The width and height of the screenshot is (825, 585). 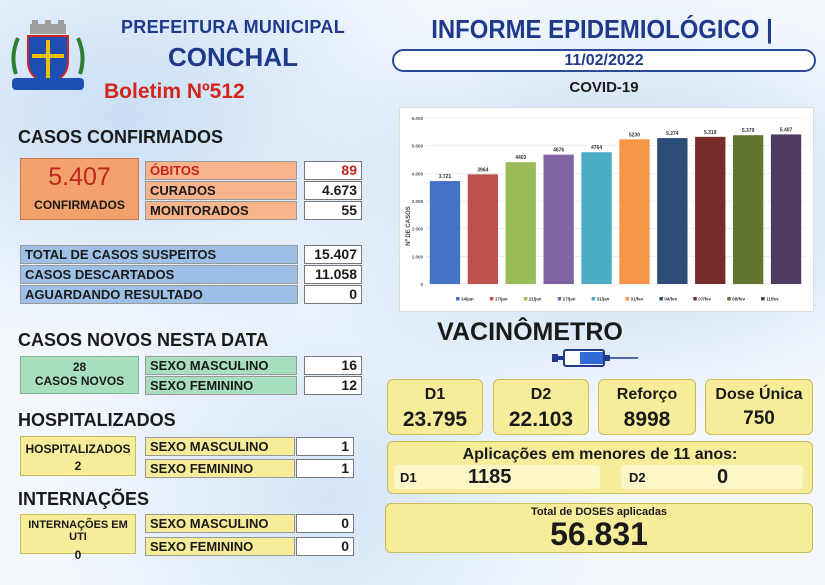 I want to click on new-male-label: SEXO MASCULINO, so click(x=221, y=365).